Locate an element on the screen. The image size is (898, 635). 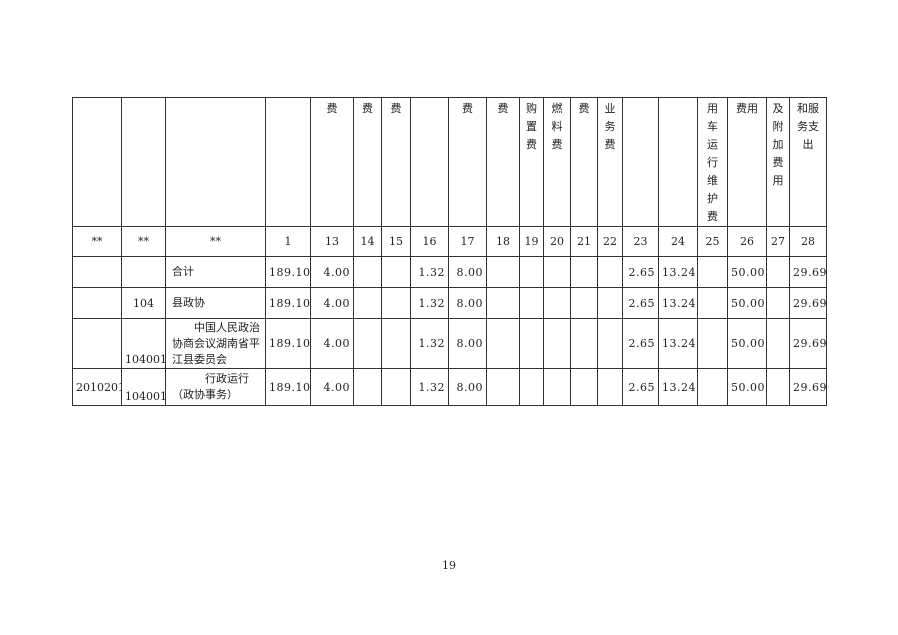
column-number: 28 is located at coordinates (808, 241).